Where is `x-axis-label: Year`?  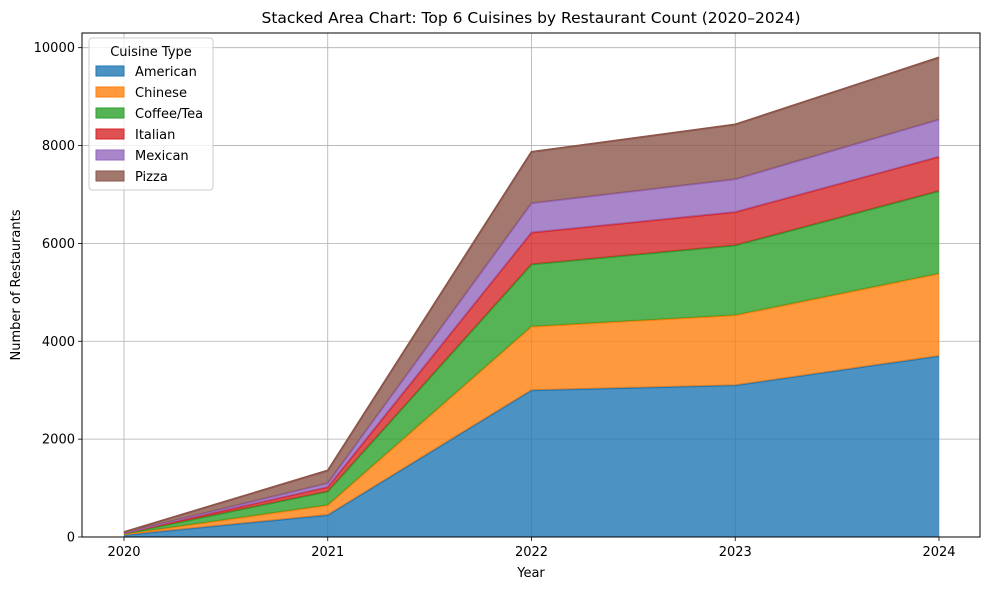
x-axis-label: Year is located at coordinates (530, 573).